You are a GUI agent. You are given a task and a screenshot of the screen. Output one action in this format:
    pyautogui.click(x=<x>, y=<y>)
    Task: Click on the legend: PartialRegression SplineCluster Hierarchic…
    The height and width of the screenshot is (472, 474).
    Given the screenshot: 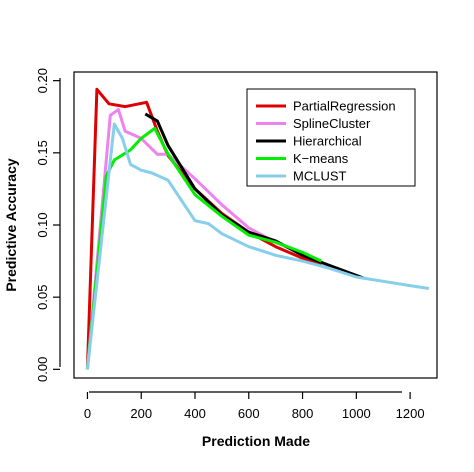 What is the action you would take?
    pyautogui.click(x=331, y=137)
    